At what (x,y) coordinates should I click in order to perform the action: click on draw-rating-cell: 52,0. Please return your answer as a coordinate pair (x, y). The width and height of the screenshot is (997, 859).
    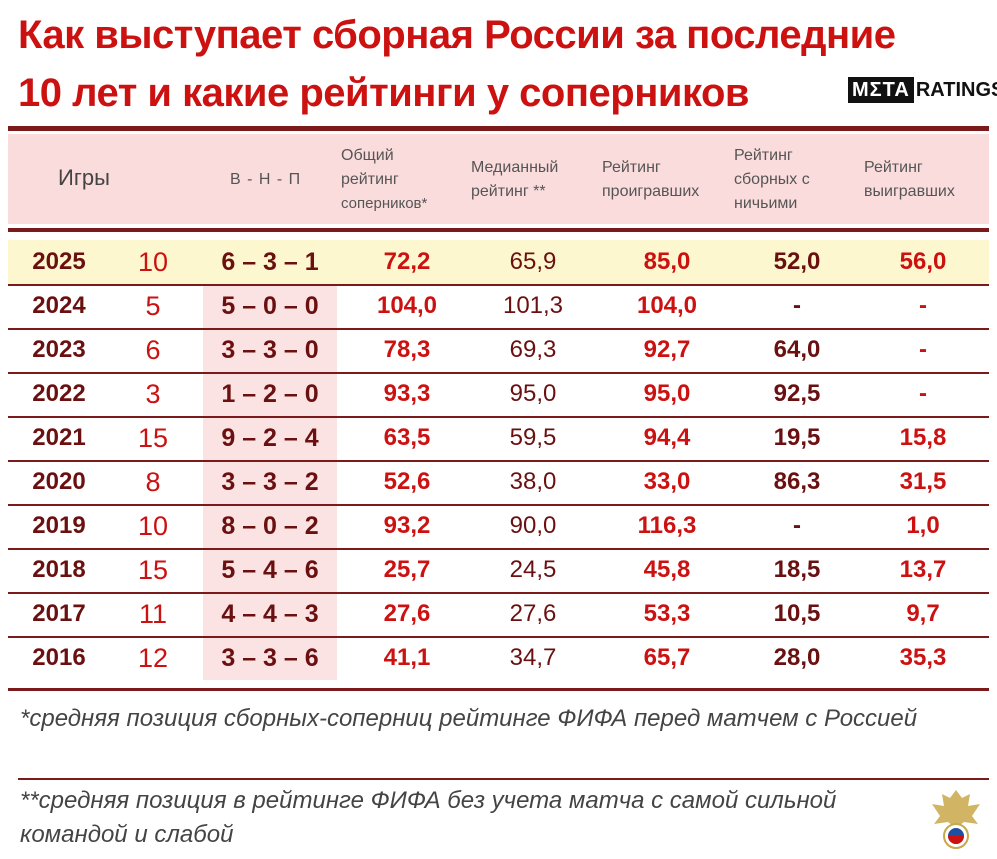
    Looking at the image, I should click on (797, 261).